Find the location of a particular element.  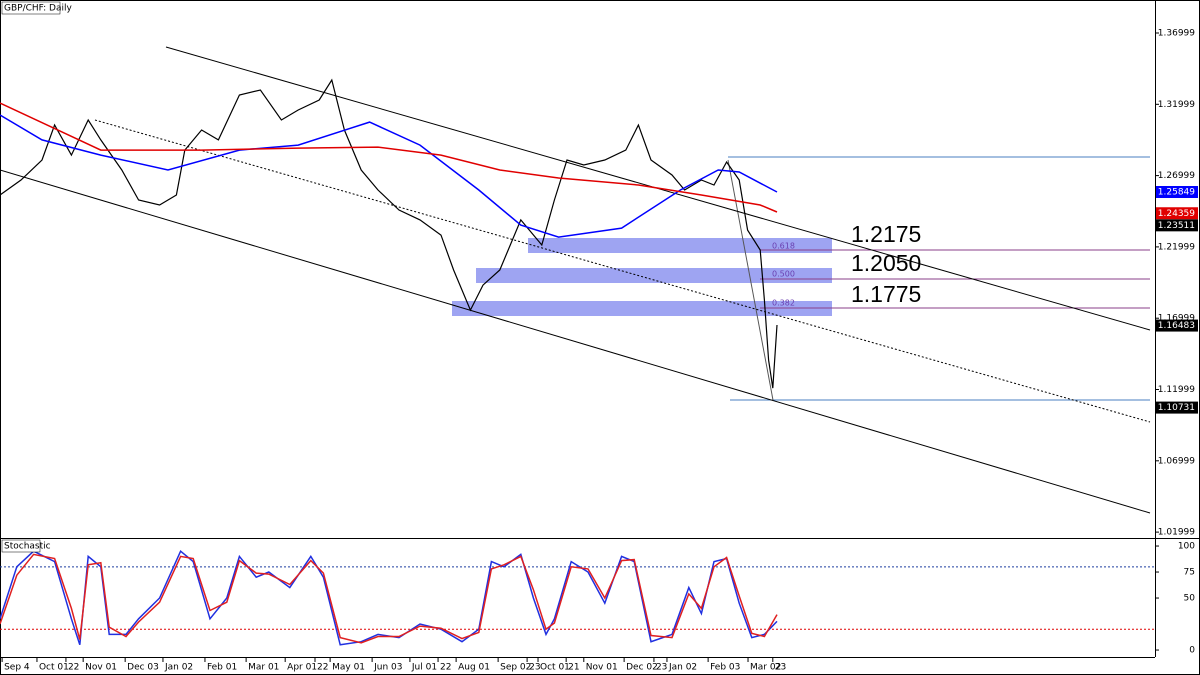

y-tick-label: 1.16999 is located at coordinates (1176, 319).